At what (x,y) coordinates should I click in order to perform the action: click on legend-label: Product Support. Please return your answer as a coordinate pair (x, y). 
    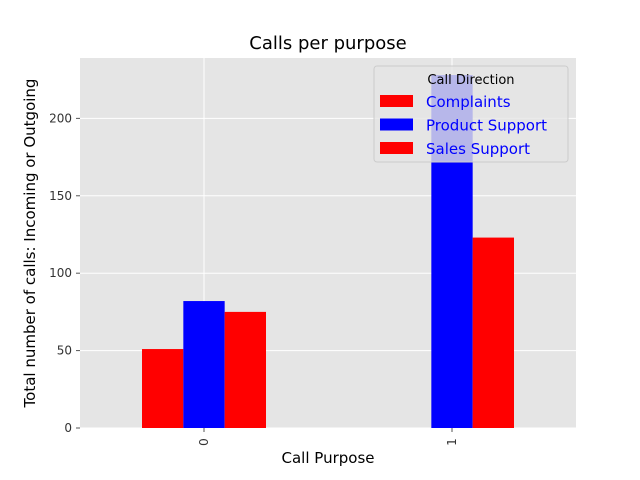
    Looking at the image, I should click on (486, 126).